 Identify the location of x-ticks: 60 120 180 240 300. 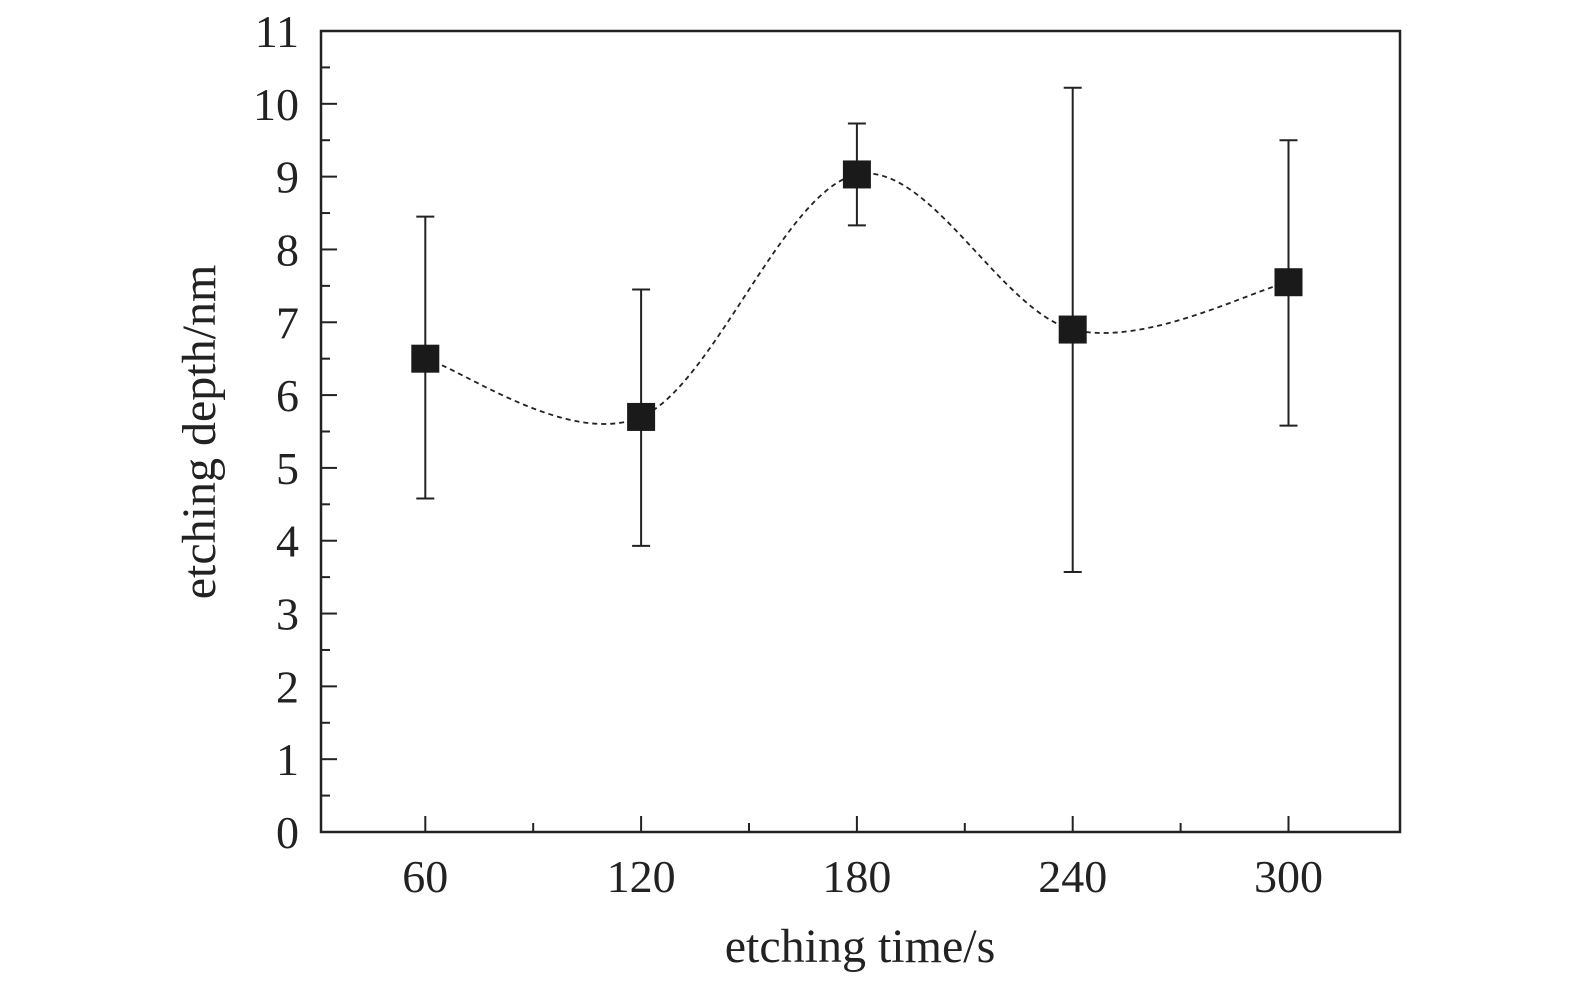
(862, 859).